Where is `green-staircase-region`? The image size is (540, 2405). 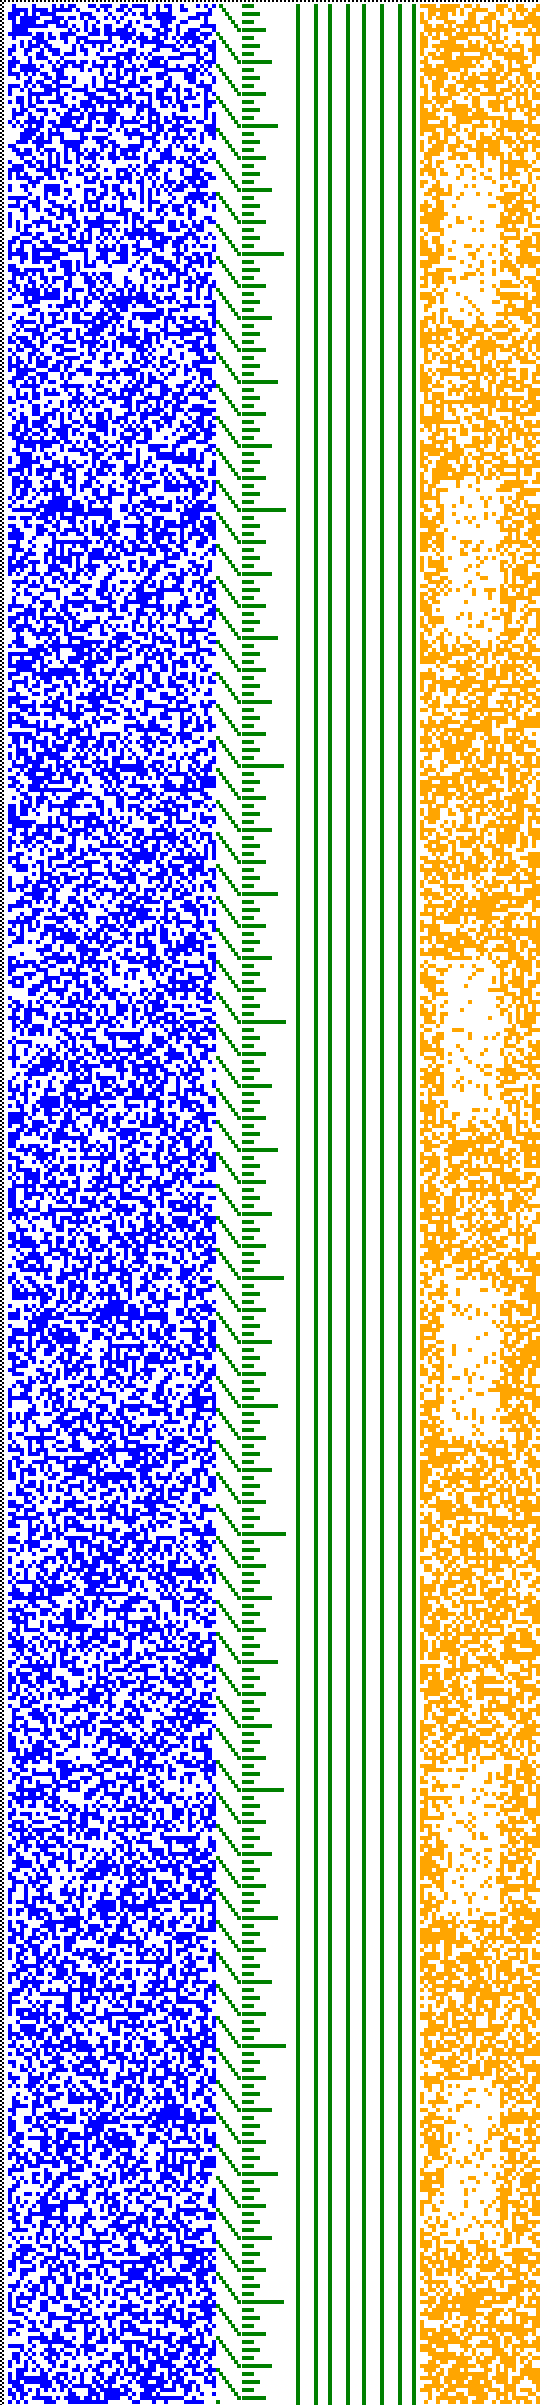 green-staircase-region is located at coordinates (251, 1204).